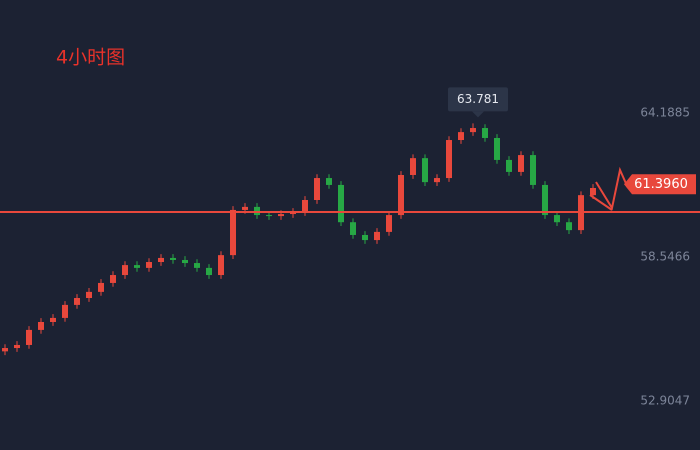 Image resolution: width=700 pixels, height=450 pixels. What do you see at coordinates (665, 401) in the screenshot?
I see `y-tick-label: 52.9047` at bounding box center [665, 401].